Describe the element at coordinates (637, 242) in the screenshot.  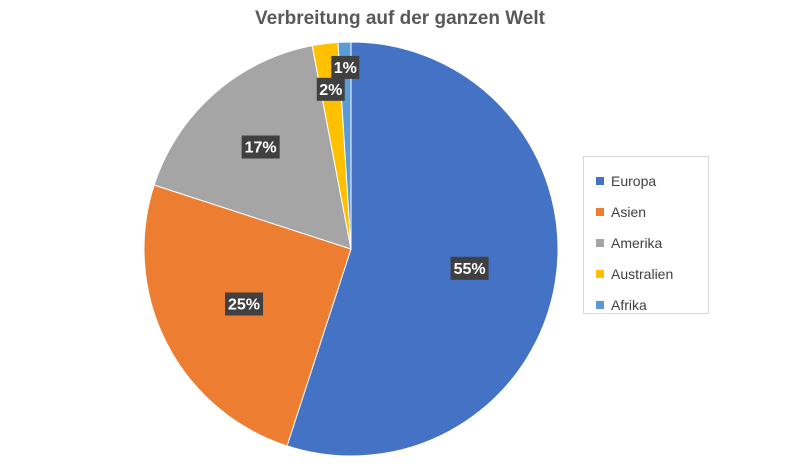
I see `legend-label-amerika: Amerika` at that location.